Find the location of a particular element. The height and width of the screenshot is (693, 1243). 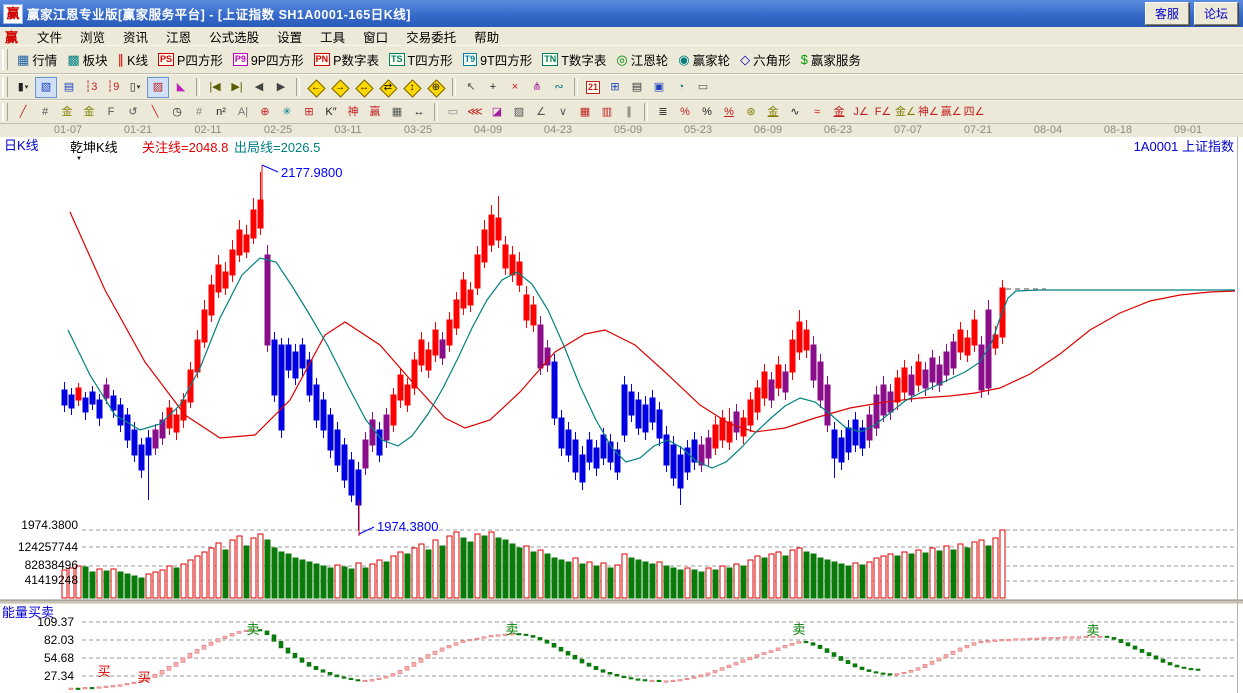

draw-f-angle-button: F∠ is located at coordinates (883, 111).